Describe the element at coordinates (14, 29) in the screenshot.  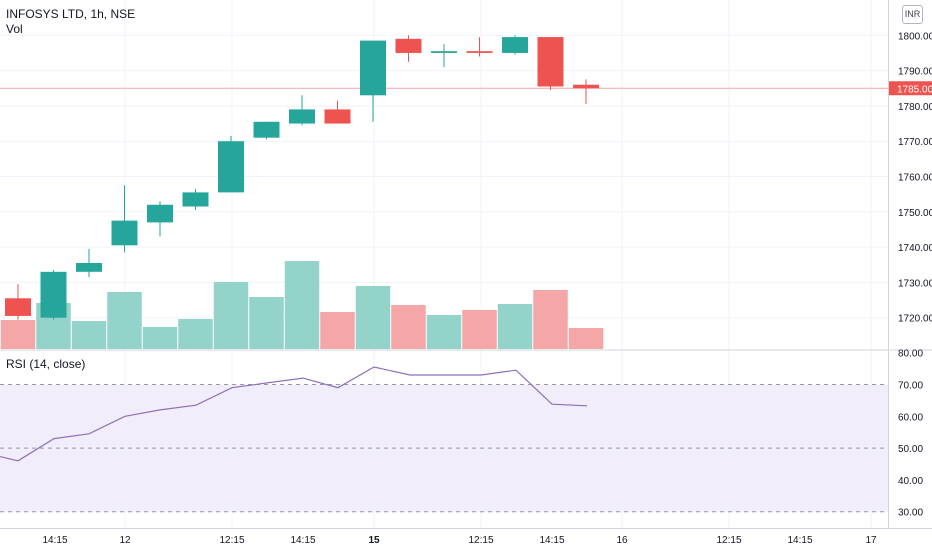
I see `volume-label: Vol` at that location.